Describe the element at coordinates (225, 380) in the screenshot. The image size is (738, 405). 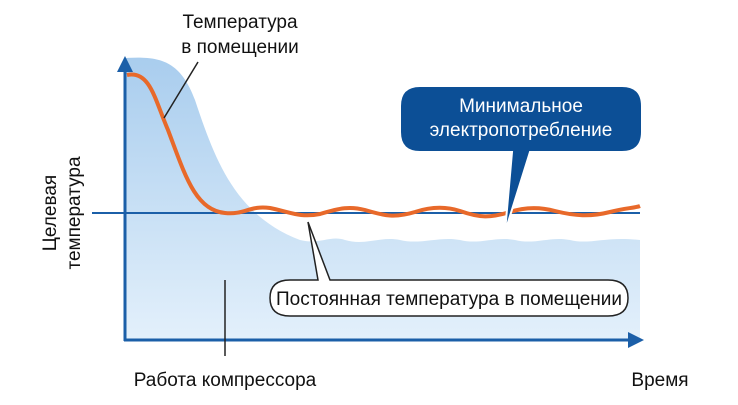
I see `compressor-label: Работа компрессора` at that location.